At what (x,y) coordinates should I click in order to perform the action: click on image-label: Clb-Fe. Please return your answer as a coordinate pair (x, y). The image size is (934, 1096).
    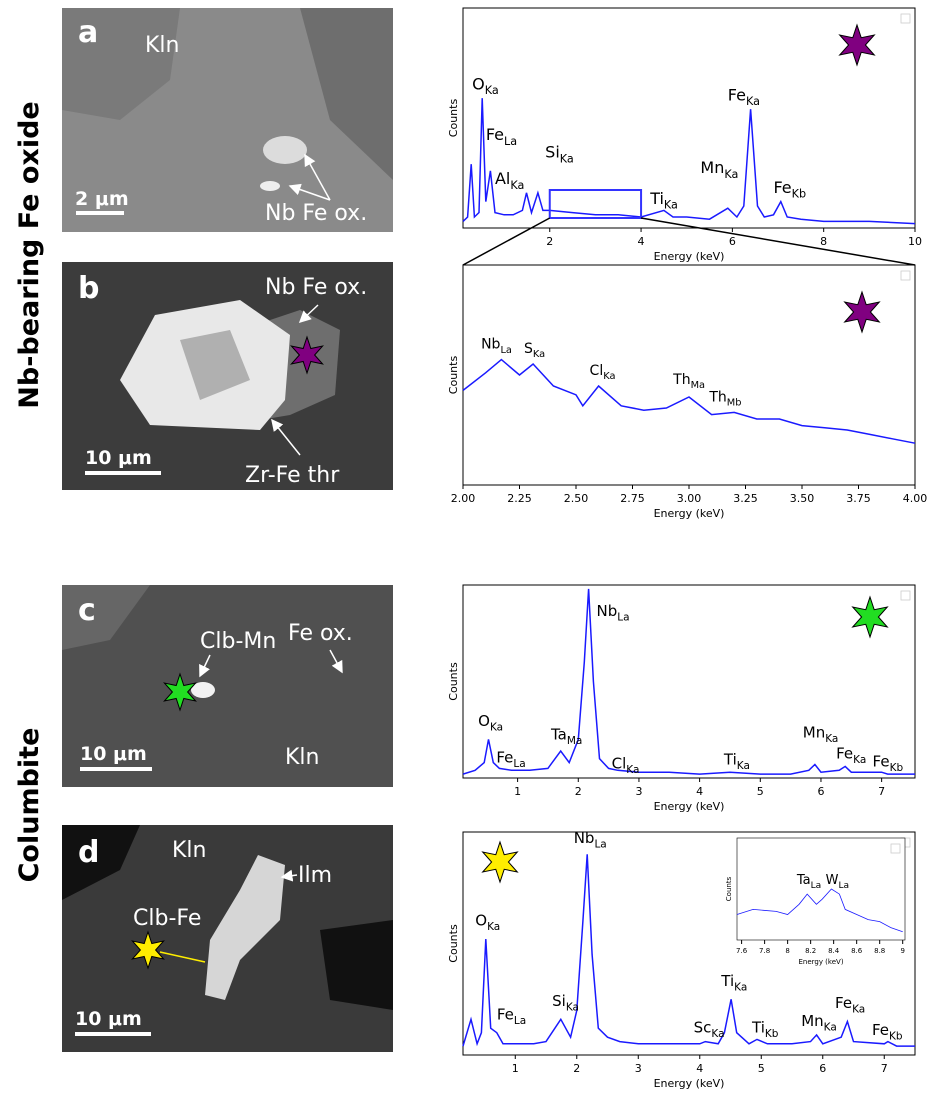
    Looking at the image, I should click on (167, 918).